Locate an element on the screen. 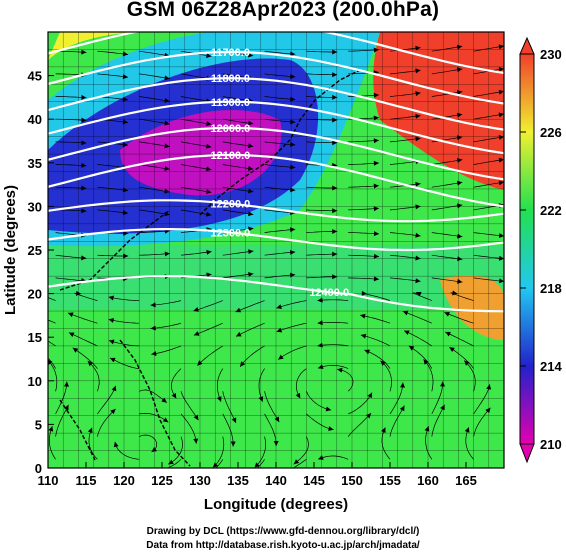 The height and width of the screenshot is (554, 566). x-tick-label: 130 is located at coordinates (200, 480).